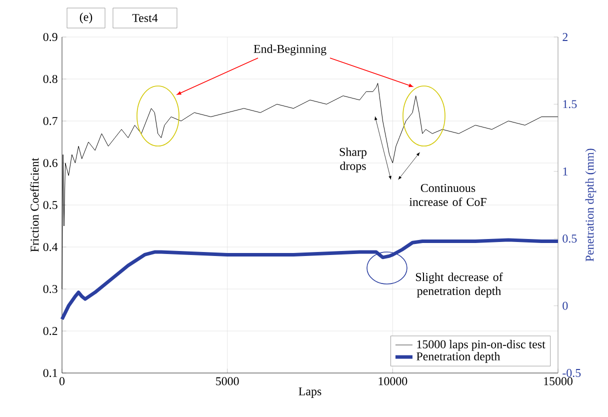 This screenshot has height=417, width=608. Describe the element at coordinates (393, 381) in the screenshot. I see `x-tick-label: 10000` at that location.